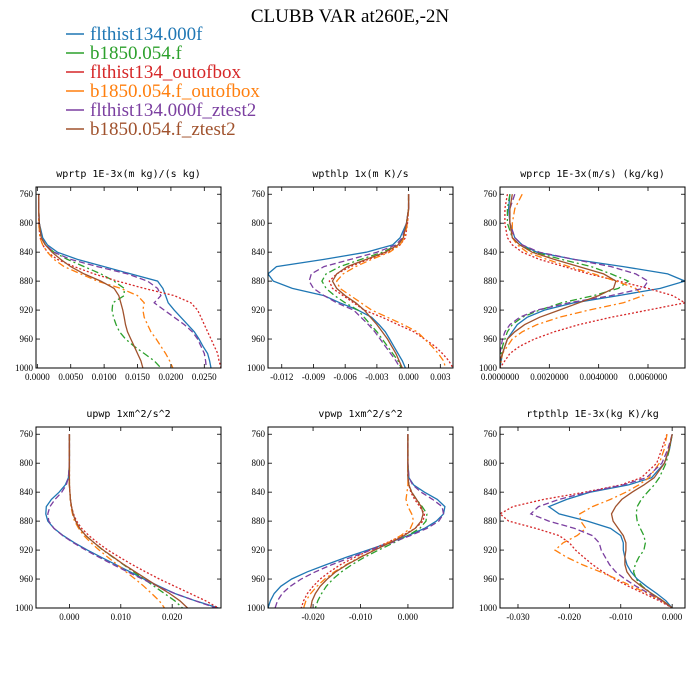 Image resolution: width=700 pixels, height=700 pixels. I want to click on x-tick-label: 0.0040000, so click(599, 377).